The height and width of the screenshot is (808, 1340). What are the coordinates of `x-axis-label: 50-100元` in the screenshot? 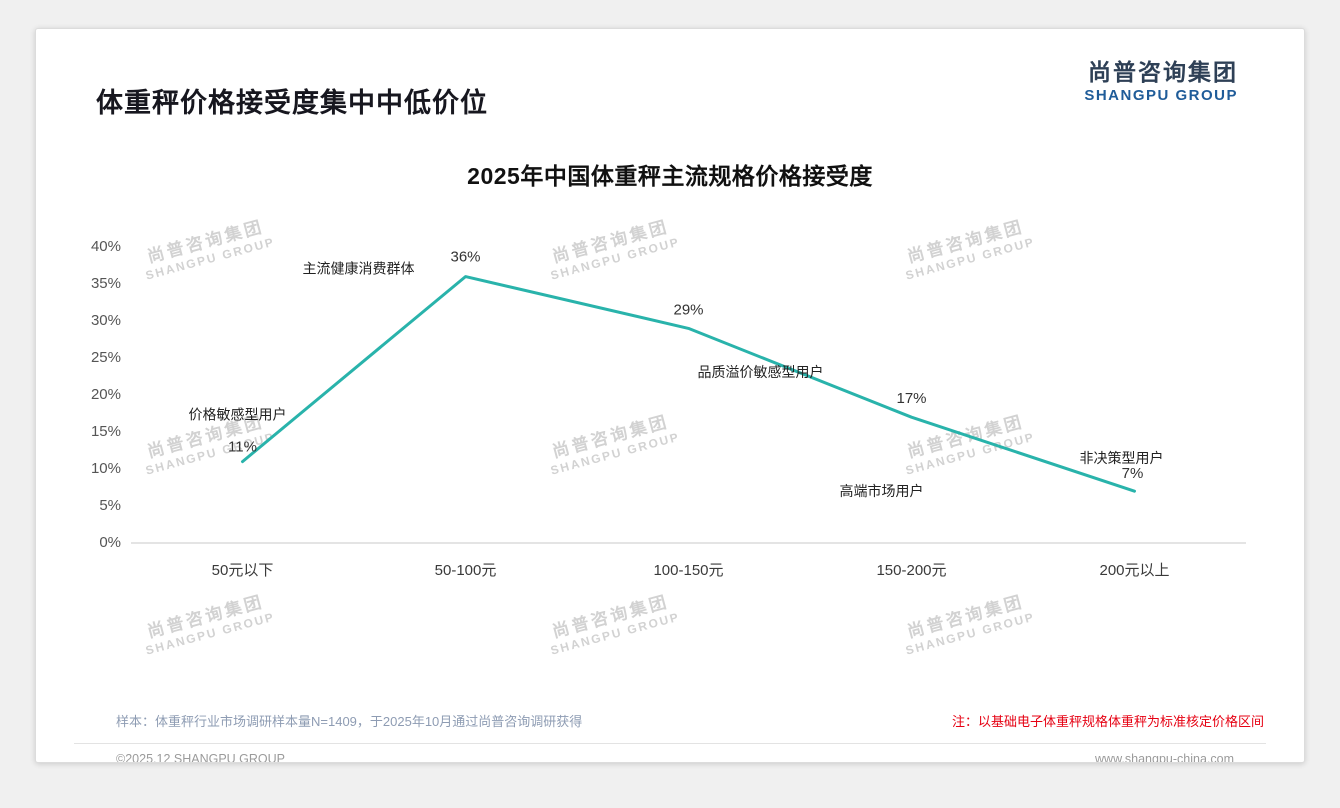 It's located at (466, 570).